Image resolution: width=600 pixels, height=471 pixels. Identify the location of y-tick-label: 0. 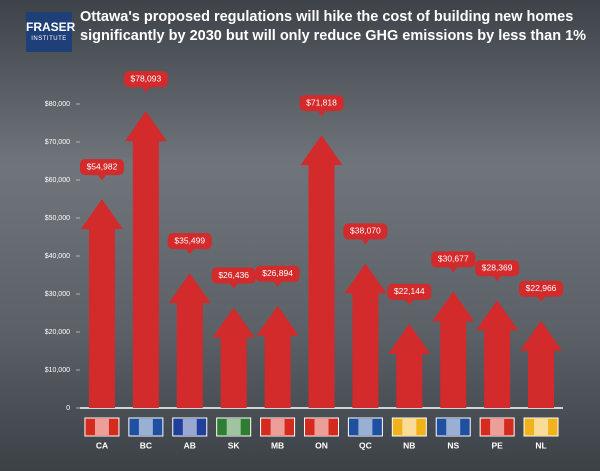
(68, 408).